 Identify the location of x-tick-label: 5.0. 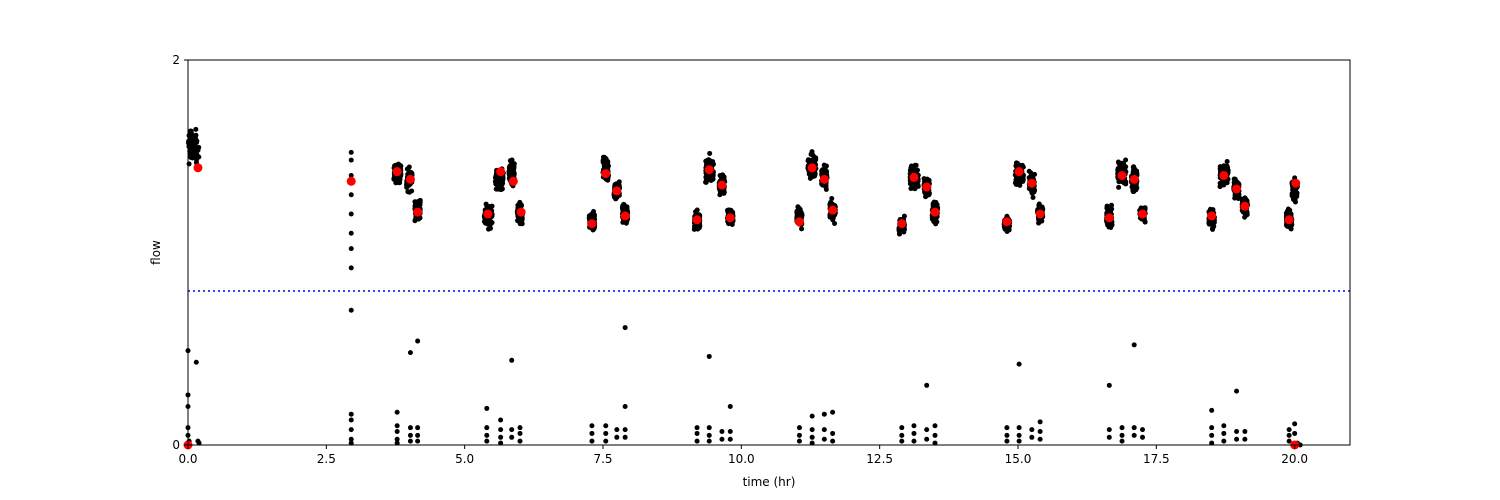
(464, 459).